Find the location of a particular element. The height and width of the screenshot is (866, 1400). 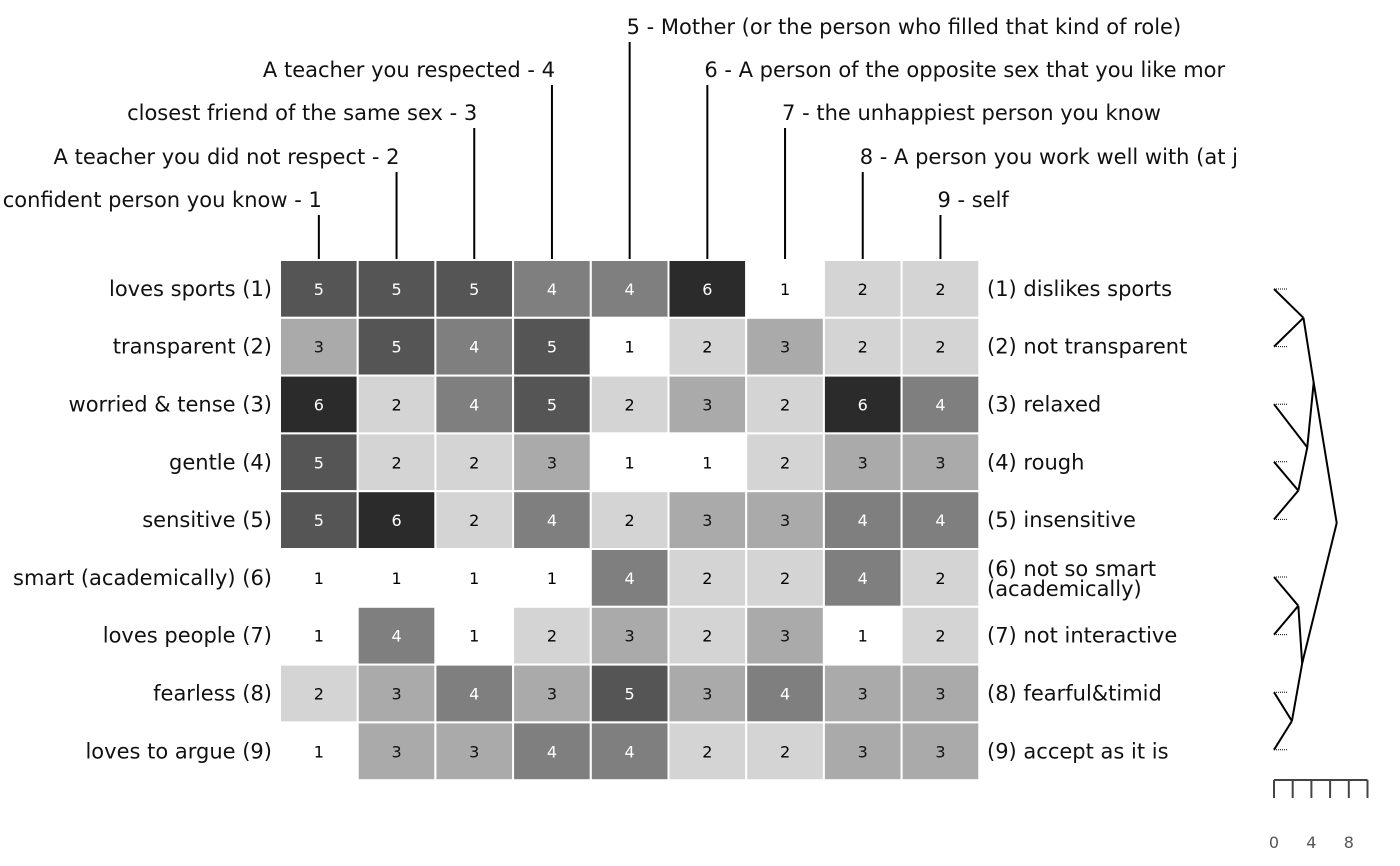

right-pole-label: (5) insensitive is located at coordinates (1061, 520).